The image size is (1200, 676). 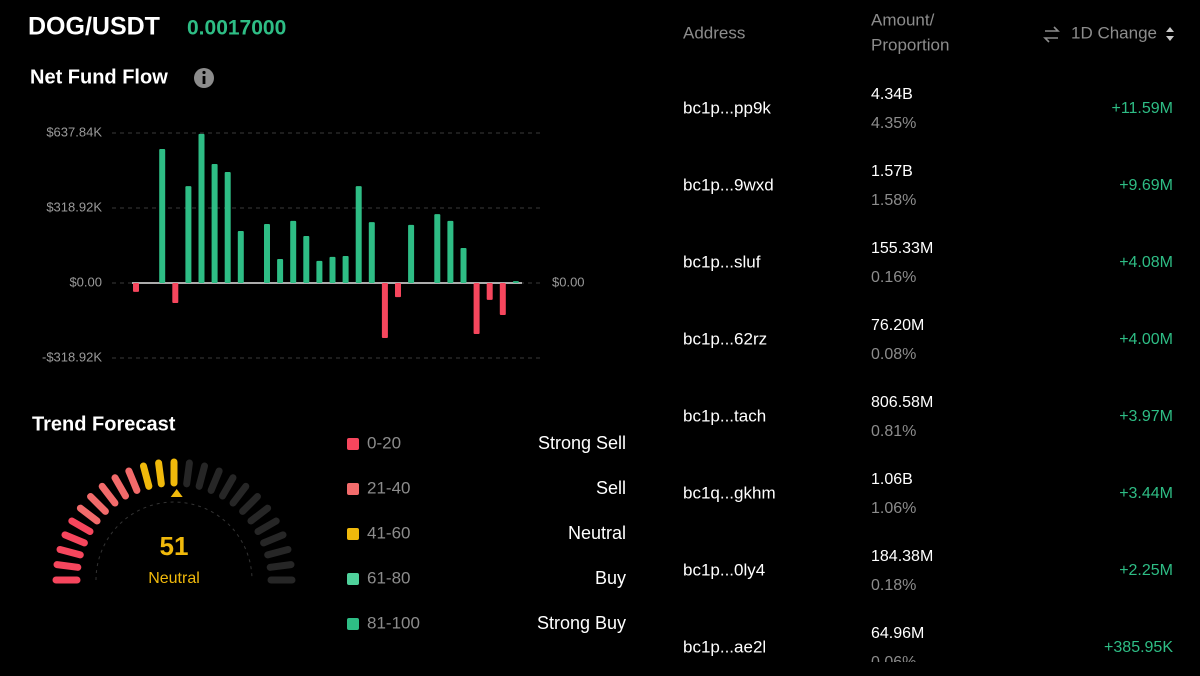 I want to click on address: bc1p...9wxd, so click(x=728, y=184).